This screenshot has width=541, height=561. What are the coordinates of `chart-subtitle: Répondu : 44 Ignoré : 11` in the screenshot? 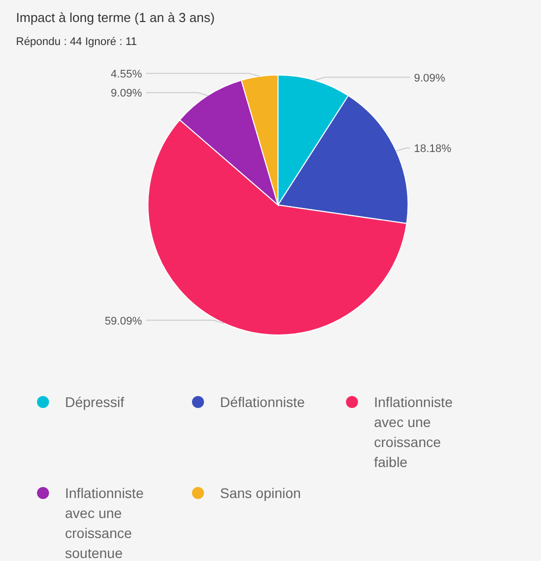 It's located at (76, 42).